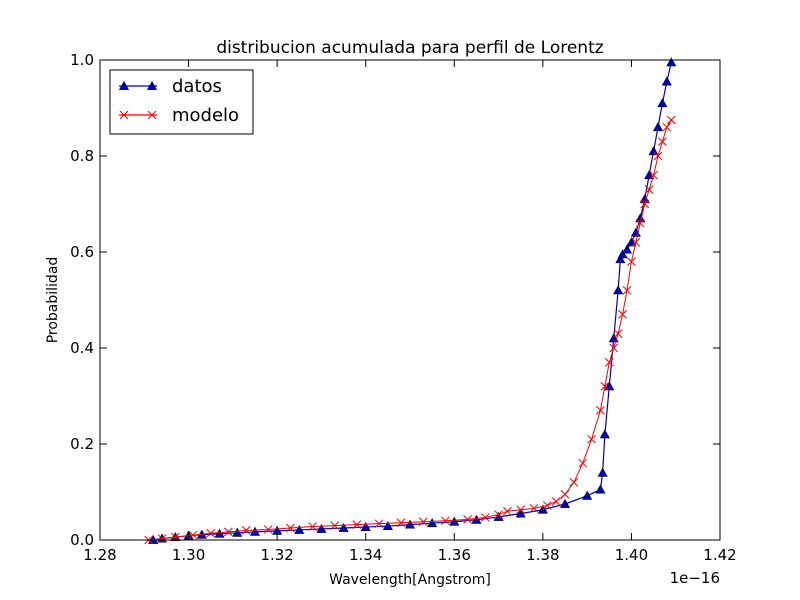 This screenshot has width=800, height=600. Describe the element at coordinates (631, 555) in the screenshot. I see `x-tick-label: 1.40` at that location.